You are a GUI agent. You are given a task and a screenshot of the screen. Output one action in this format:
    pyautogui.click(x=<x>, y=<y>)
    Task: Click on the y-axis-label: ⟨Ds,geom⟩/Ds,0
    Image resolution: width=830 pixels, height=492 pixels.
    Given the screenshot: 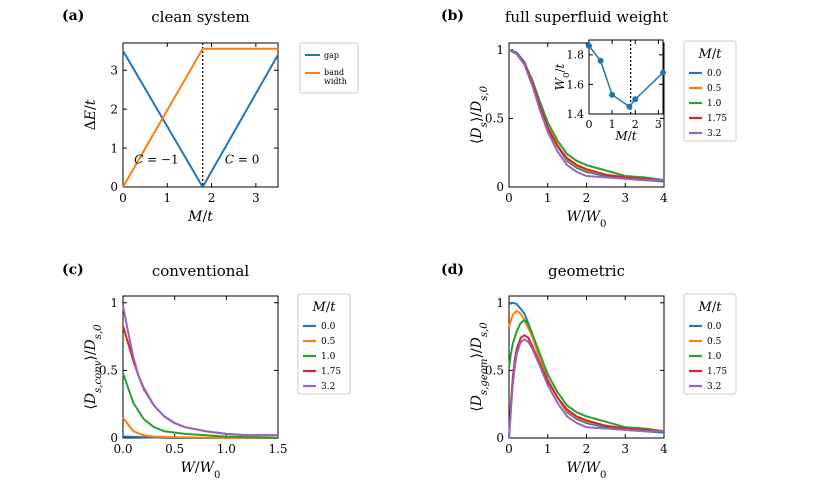 What is the action you would take?
    pyautogui.click(x=479, y=367)
    